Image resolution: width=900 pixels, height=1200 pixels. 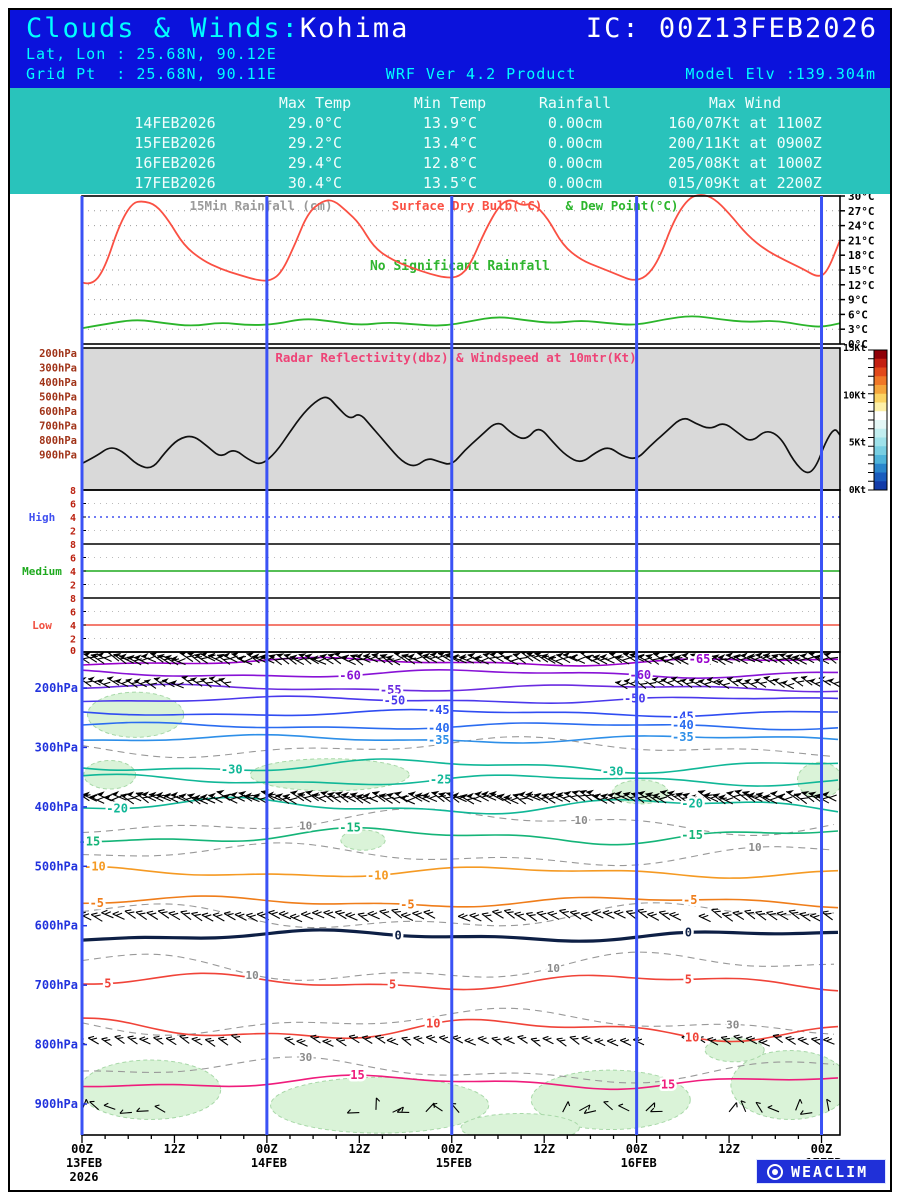 I want to click on temp-axis-tick-label: 0°C, so click(x=858, y=344).